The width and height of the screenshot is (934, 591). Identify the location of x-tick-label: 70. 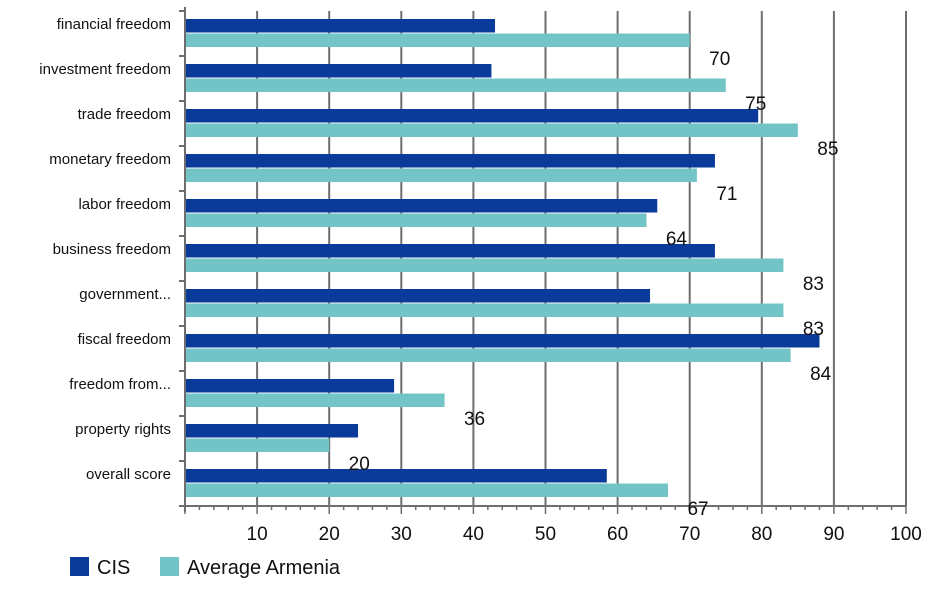
(689, 534).